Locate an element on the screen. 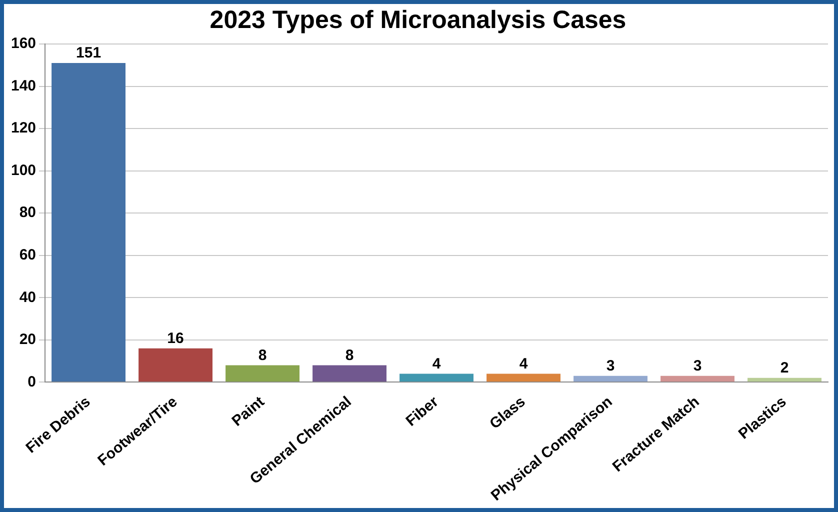 This screenshot has width=838, height=512. data-label: 2 is located at coordinates (784, 368).